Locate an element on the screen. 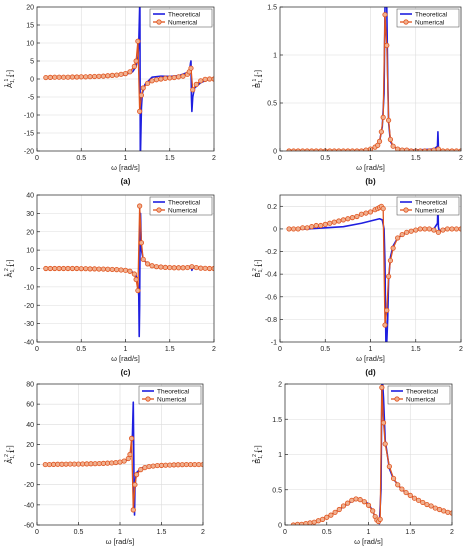 This screenshot has width=467, height=550. y-tick-label: -0.8 is located at coordinates (271, 320).